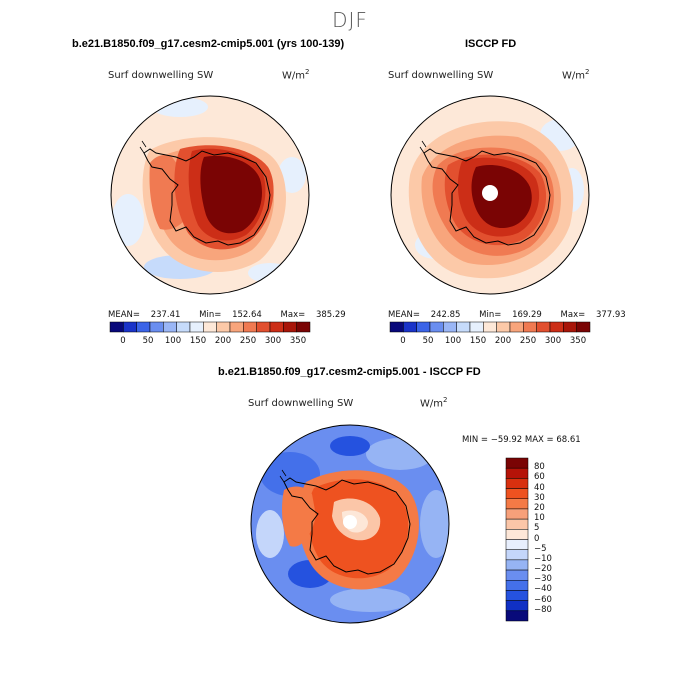 This screenshot has height=700, width=700. I want to click on diff-polar-map, so click(350, 524).